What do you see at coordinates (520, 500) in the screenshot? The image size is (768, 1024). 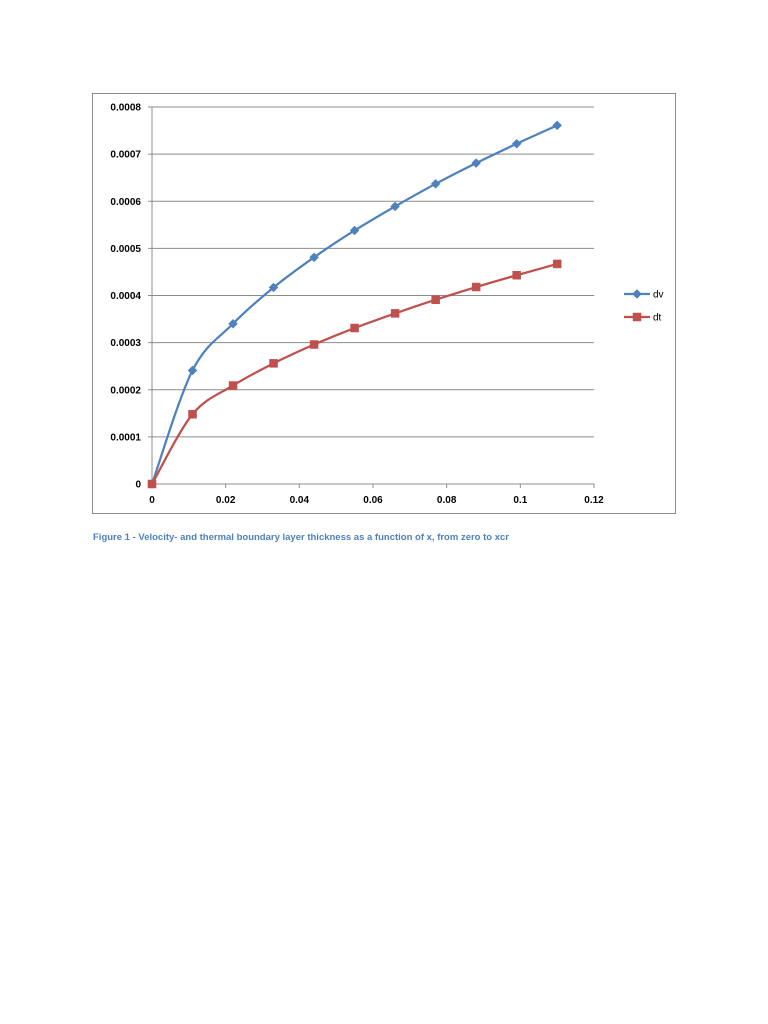 I see `x-tick-label: 0.1` at bounding box center [520, 500].